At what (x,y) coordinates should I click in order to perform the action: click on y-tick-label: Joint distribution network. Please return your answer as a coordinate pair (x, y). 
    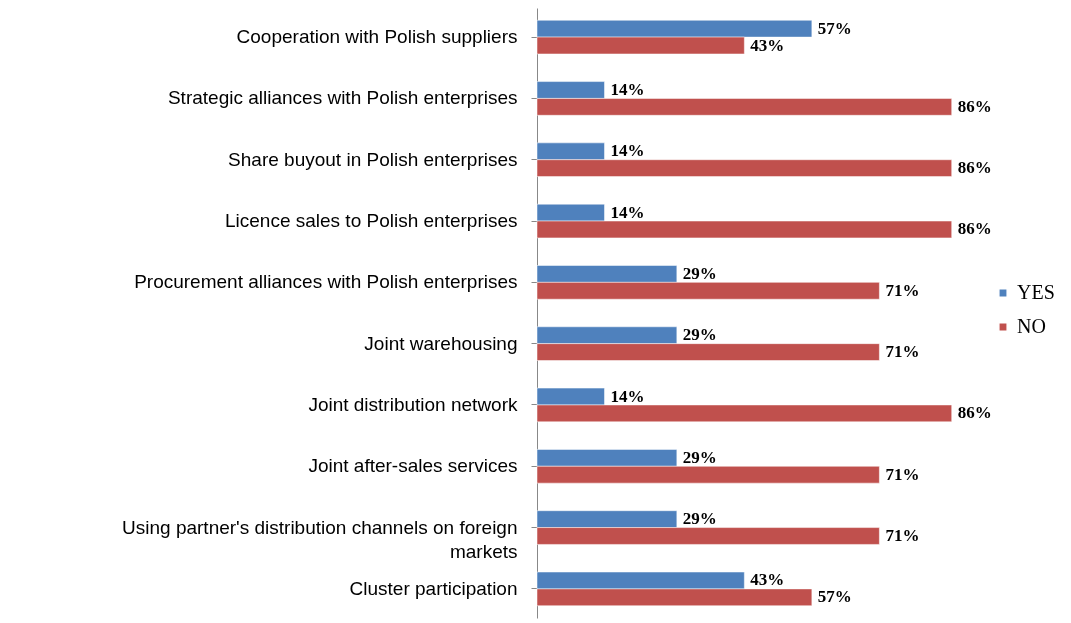
    Looking at the image, I should click on (413, 404).